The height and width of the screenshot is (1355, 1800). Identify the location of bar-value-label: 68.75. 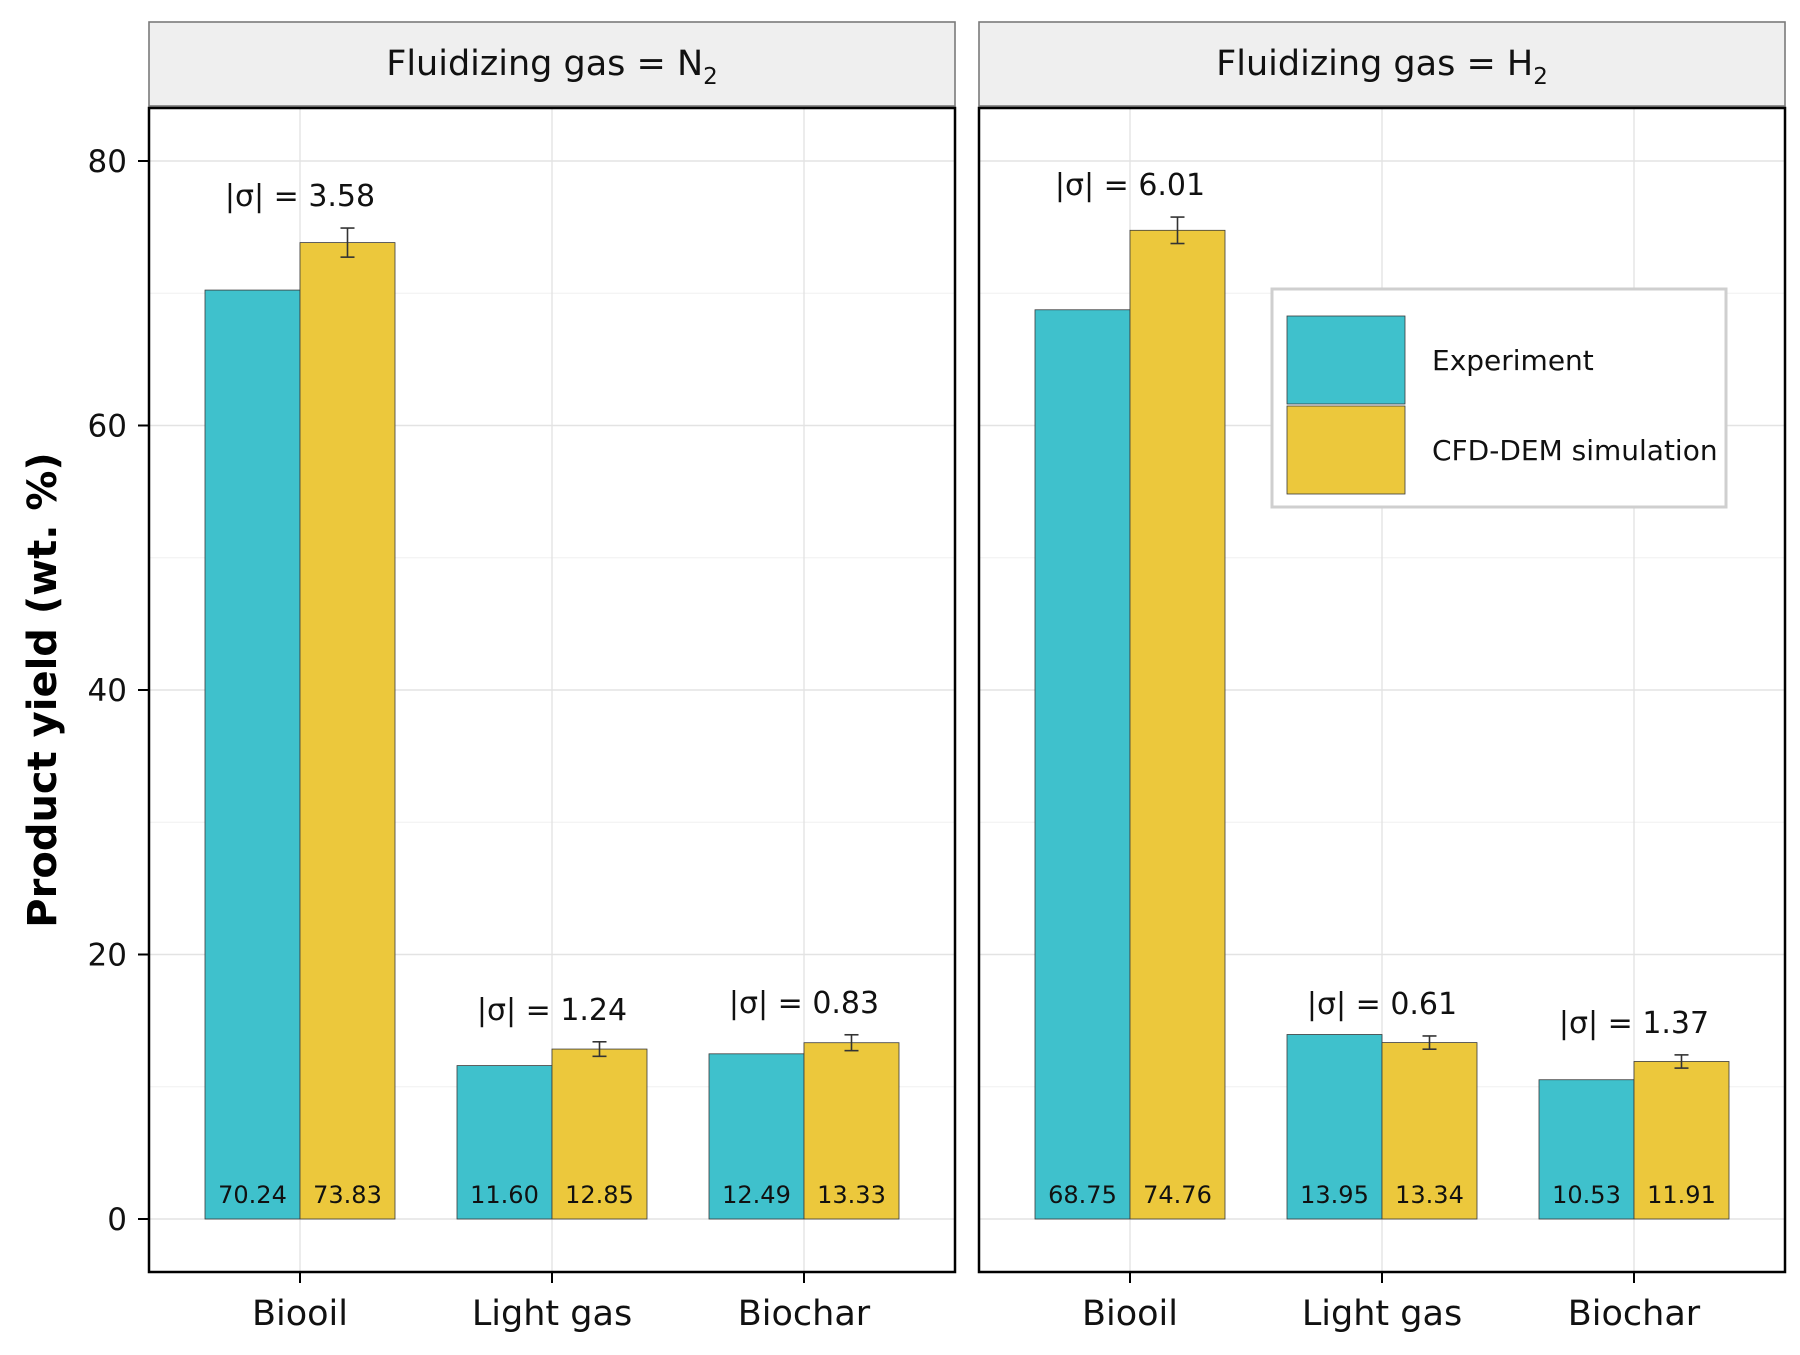
(1082, 1195).